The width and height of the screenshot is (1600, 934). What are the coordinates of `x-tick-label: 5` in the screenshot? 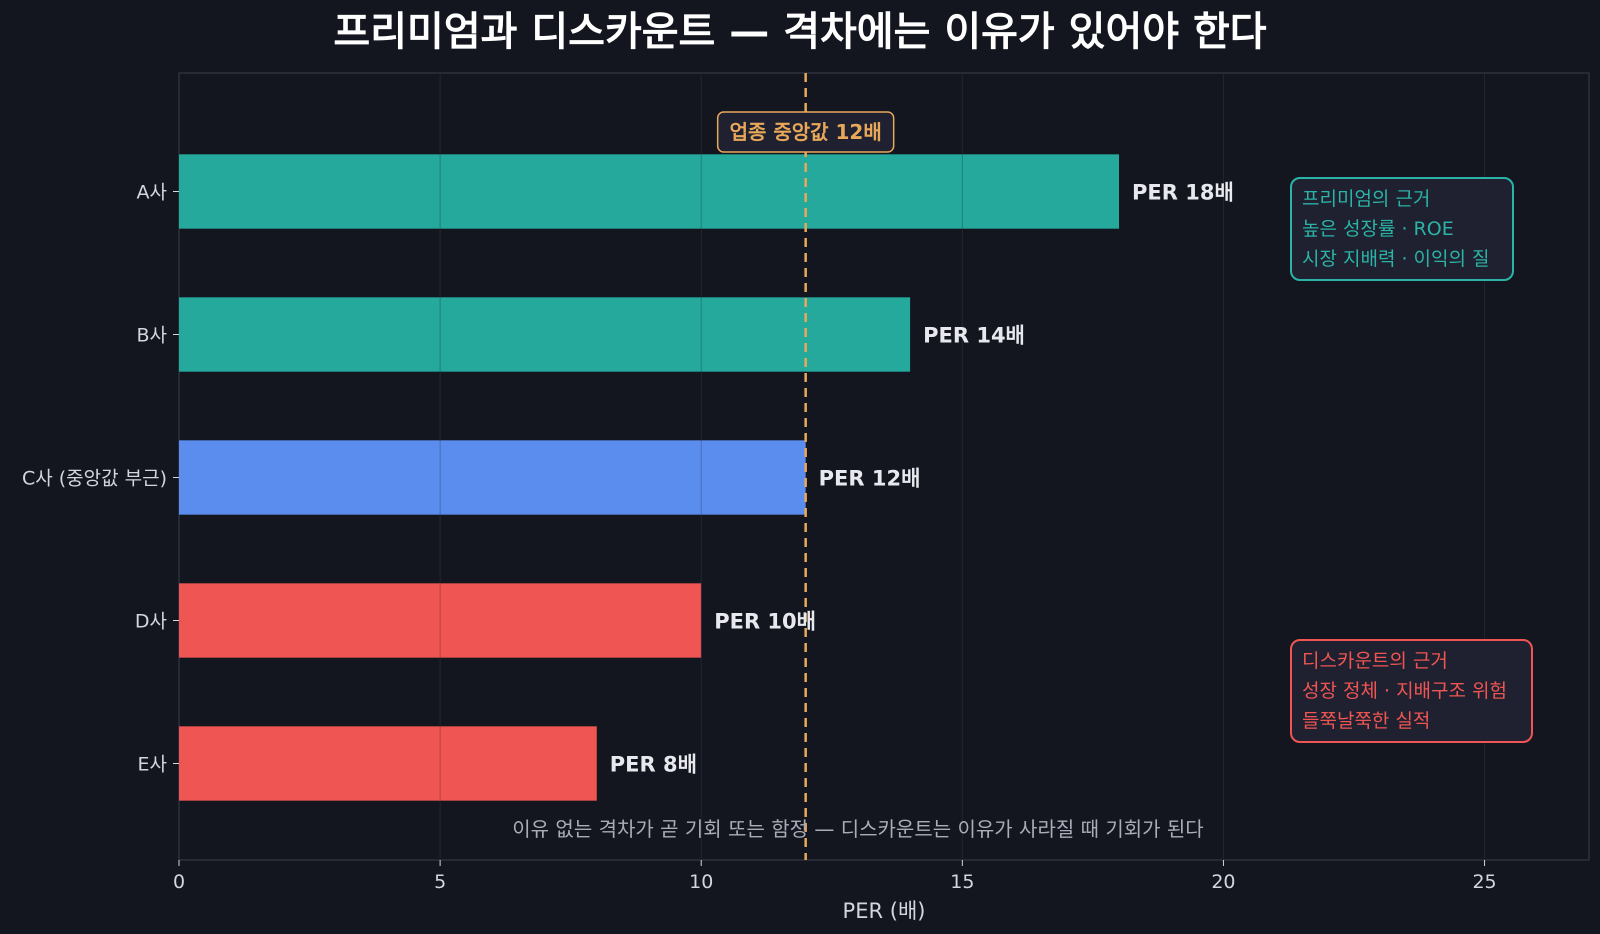 It's located at (440, 882).